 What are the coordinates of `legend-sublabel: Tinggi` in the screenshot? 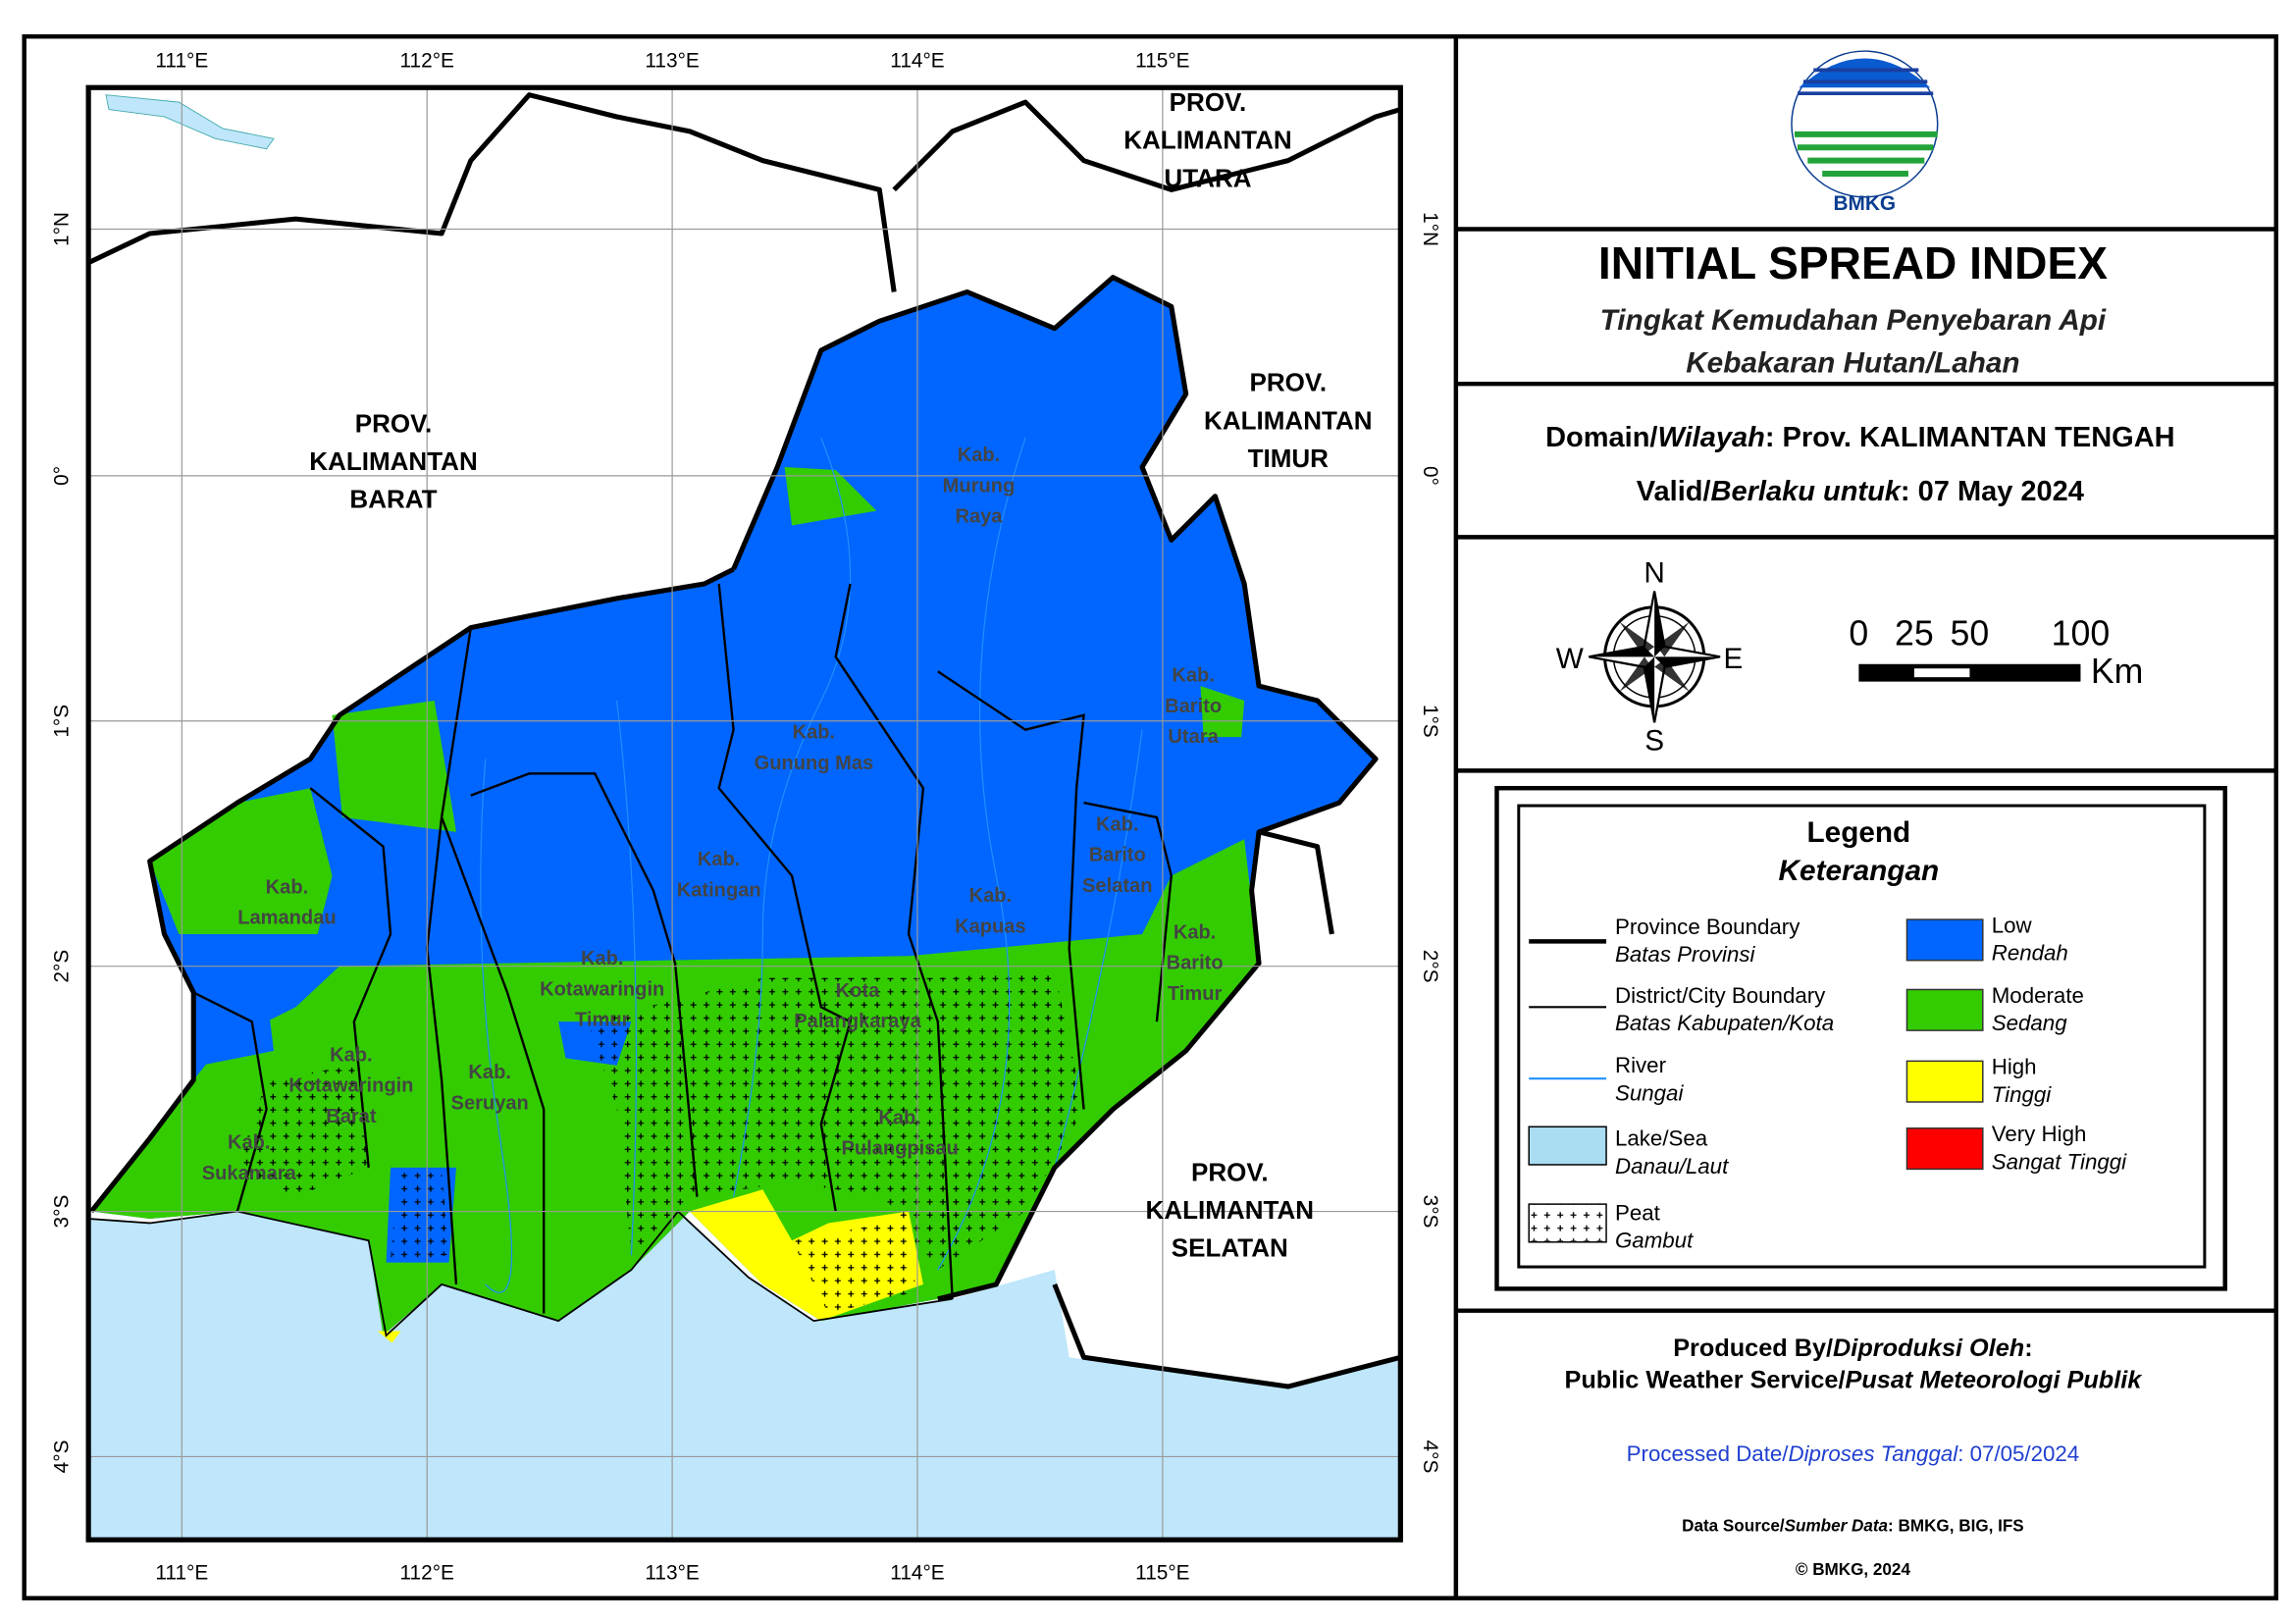 It's located at (2022, 1094).